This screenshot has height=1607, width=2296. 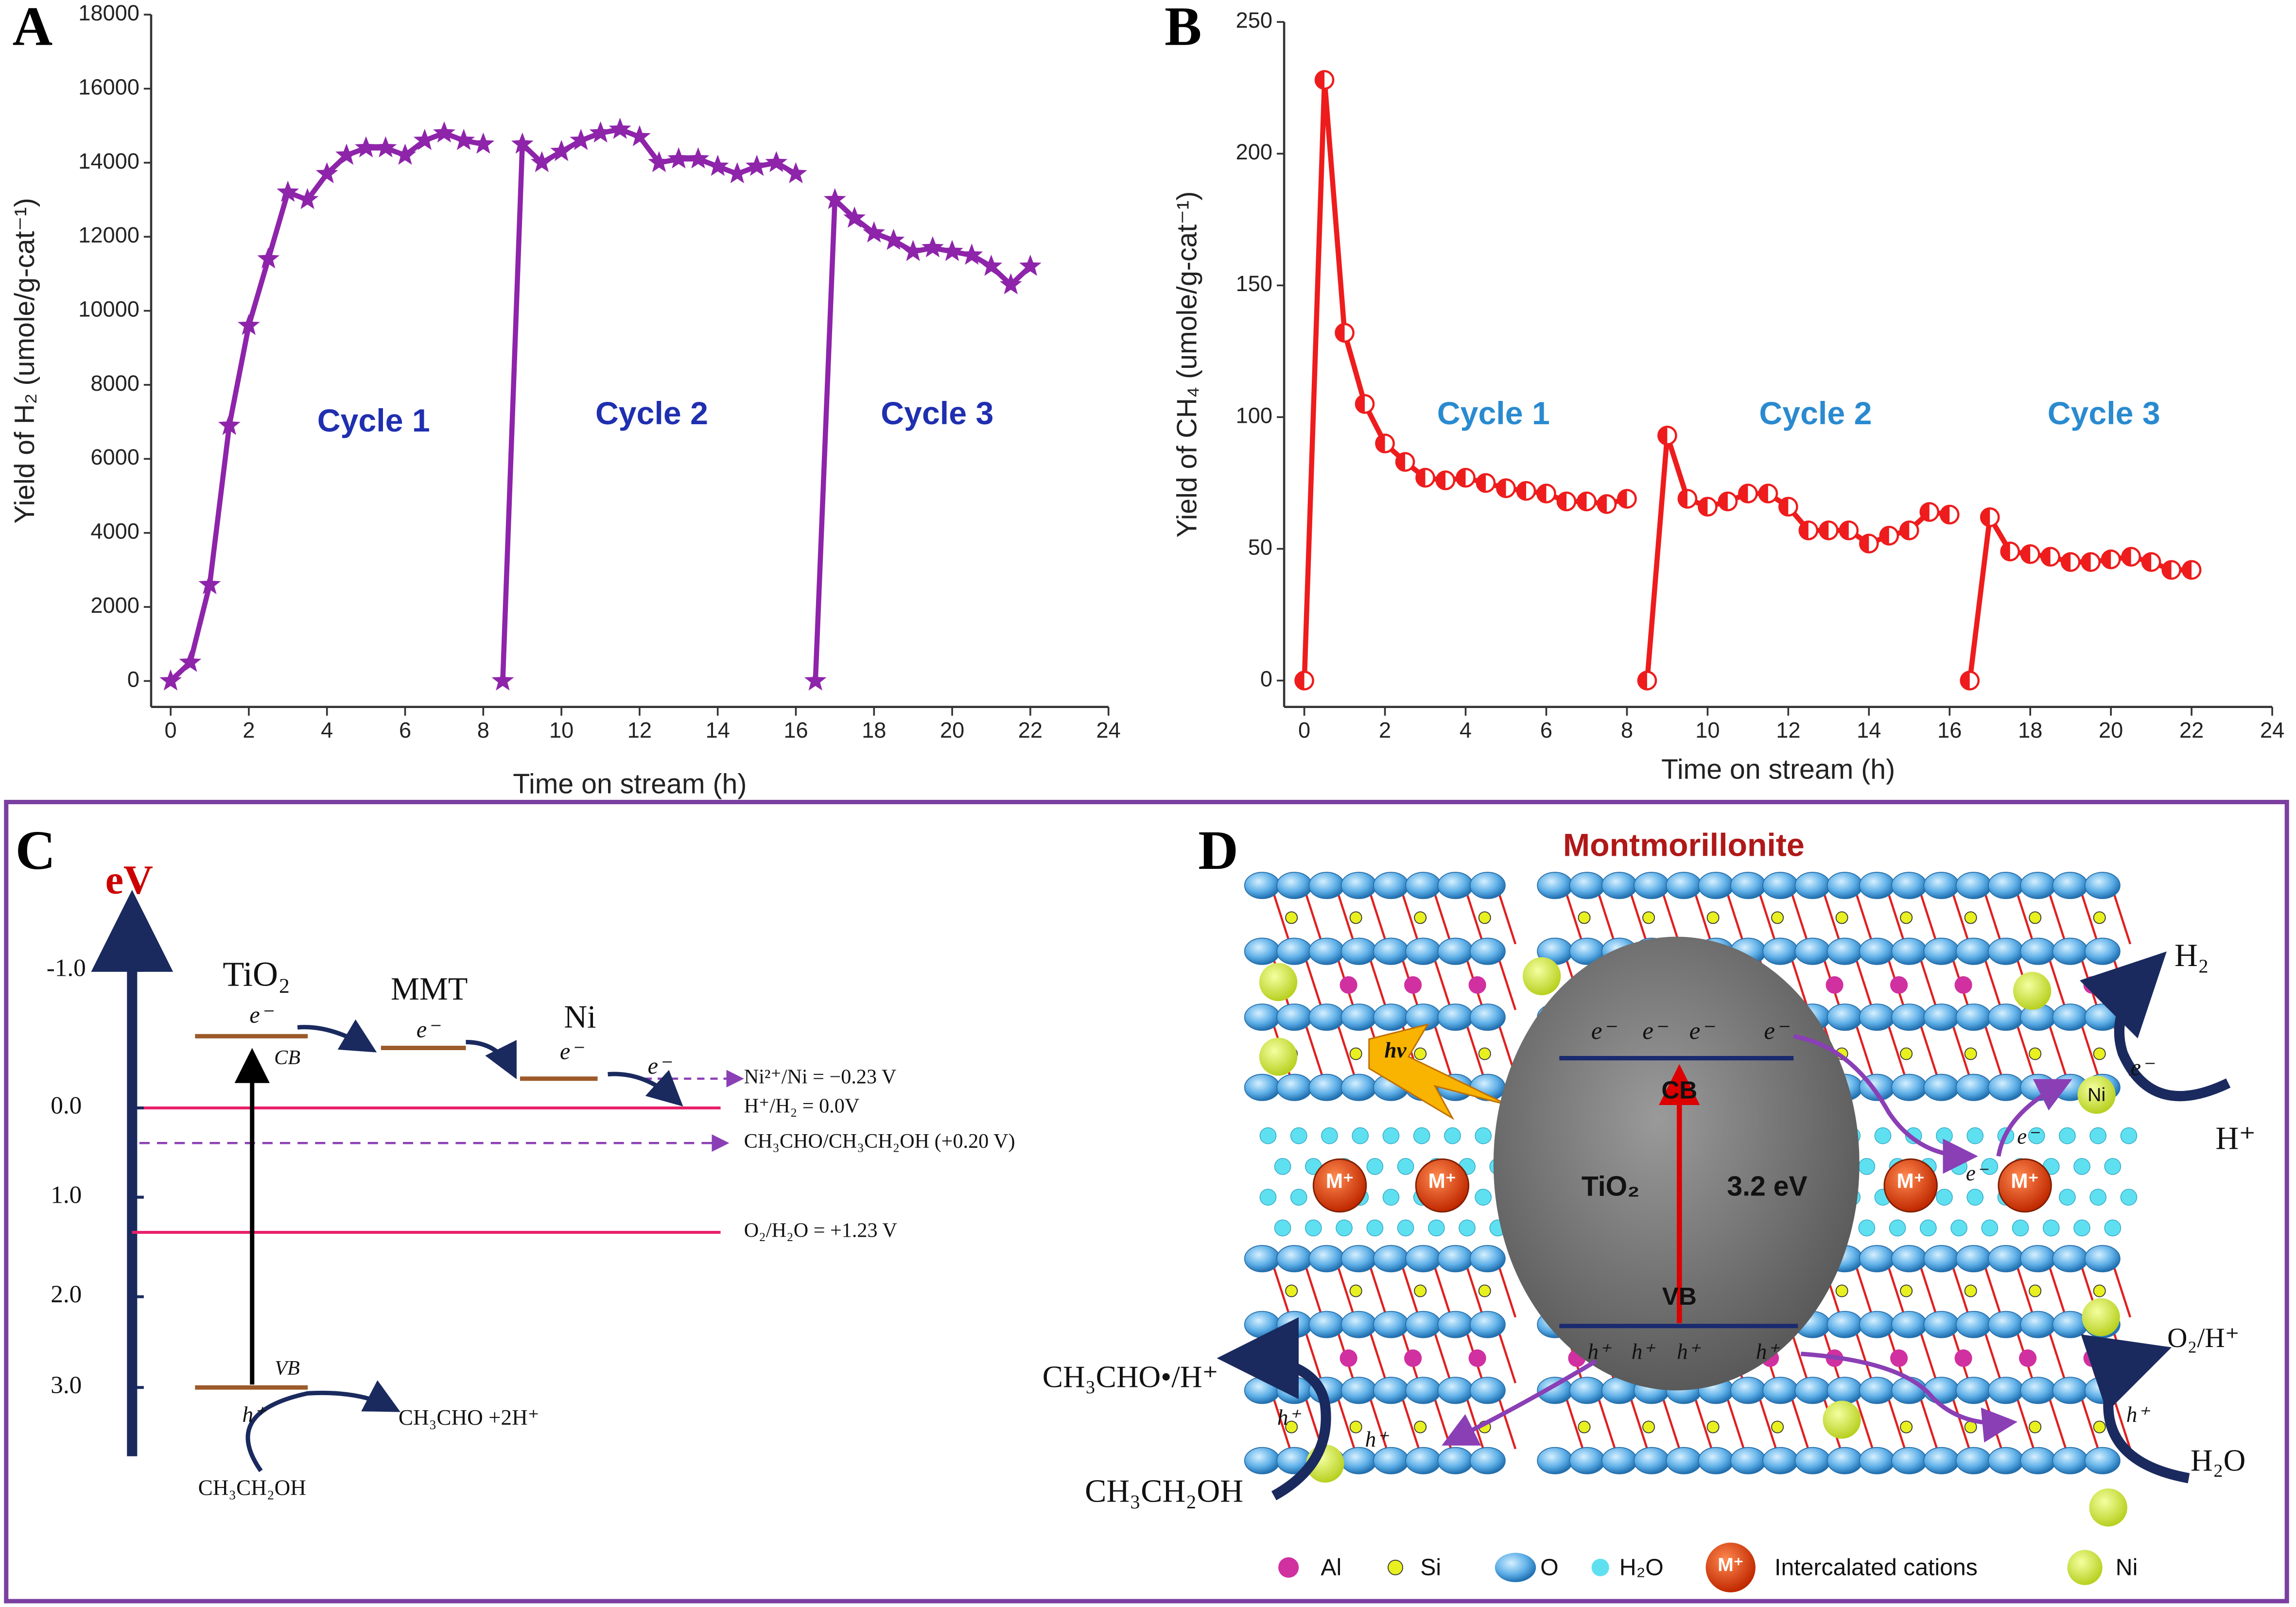 I want to click on y-axis-title: Yield of CH₄ (umole/g-cat⁻¹), so click(x=1186, y=364).